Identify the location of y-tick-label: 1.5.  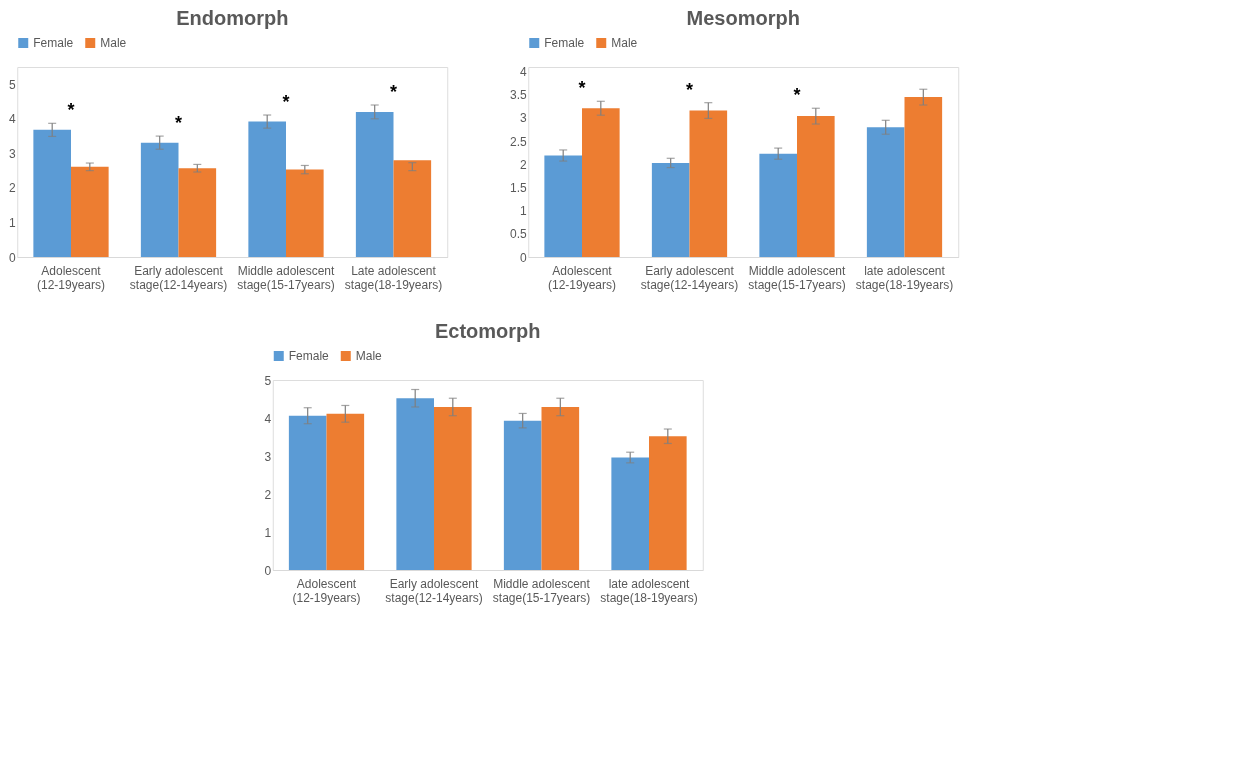
(519, 187).